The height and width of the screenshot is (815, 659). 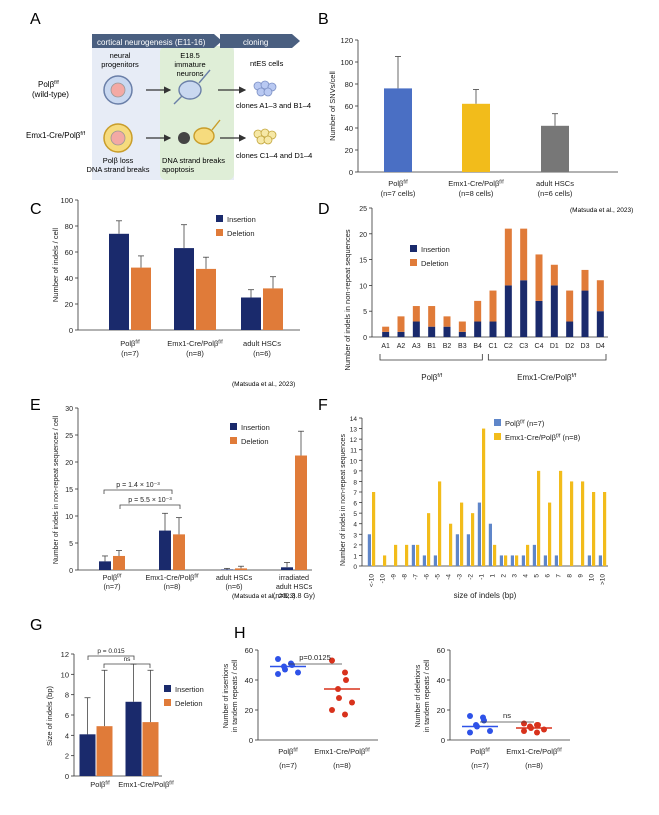 What do you see at coordinates (226, 695) in the screenshot?
I see `h1-y-axis-title: Number of insertions` at bounding box center [226, 695].